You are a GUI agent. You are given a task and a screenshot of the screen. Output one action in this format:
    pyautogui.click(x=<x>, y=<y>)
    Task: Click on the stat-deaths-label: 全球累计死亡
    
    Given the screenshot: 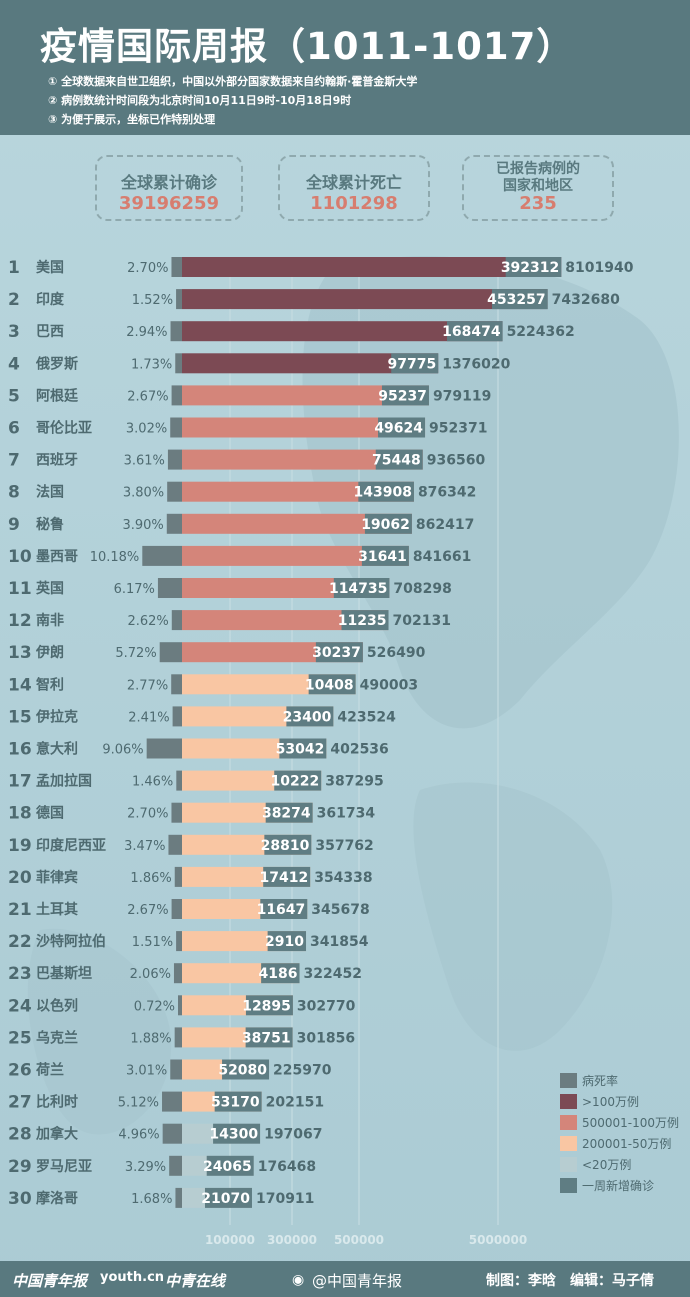 What is the action you would take?
    pyautogui.click(x=353, y=182)
    